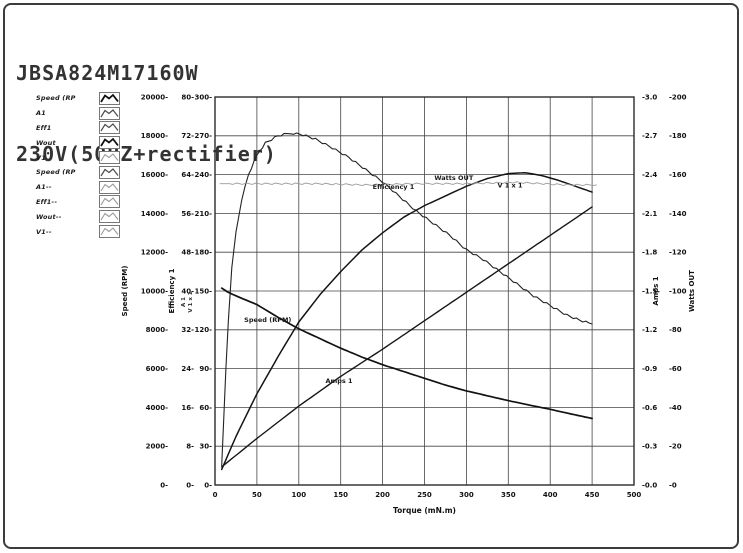  I want to click on legend-item-label: Eff1--, so click(47, 201).